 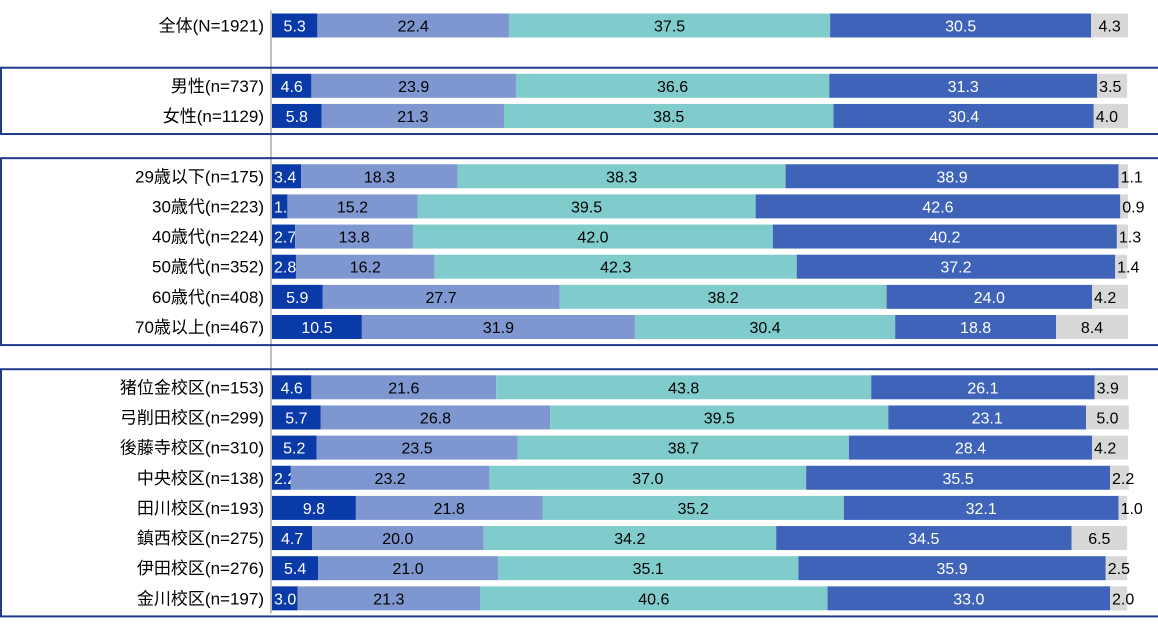 I want to click on value-label-3-7-s4: 2.0, so click(x=1123, y=599).